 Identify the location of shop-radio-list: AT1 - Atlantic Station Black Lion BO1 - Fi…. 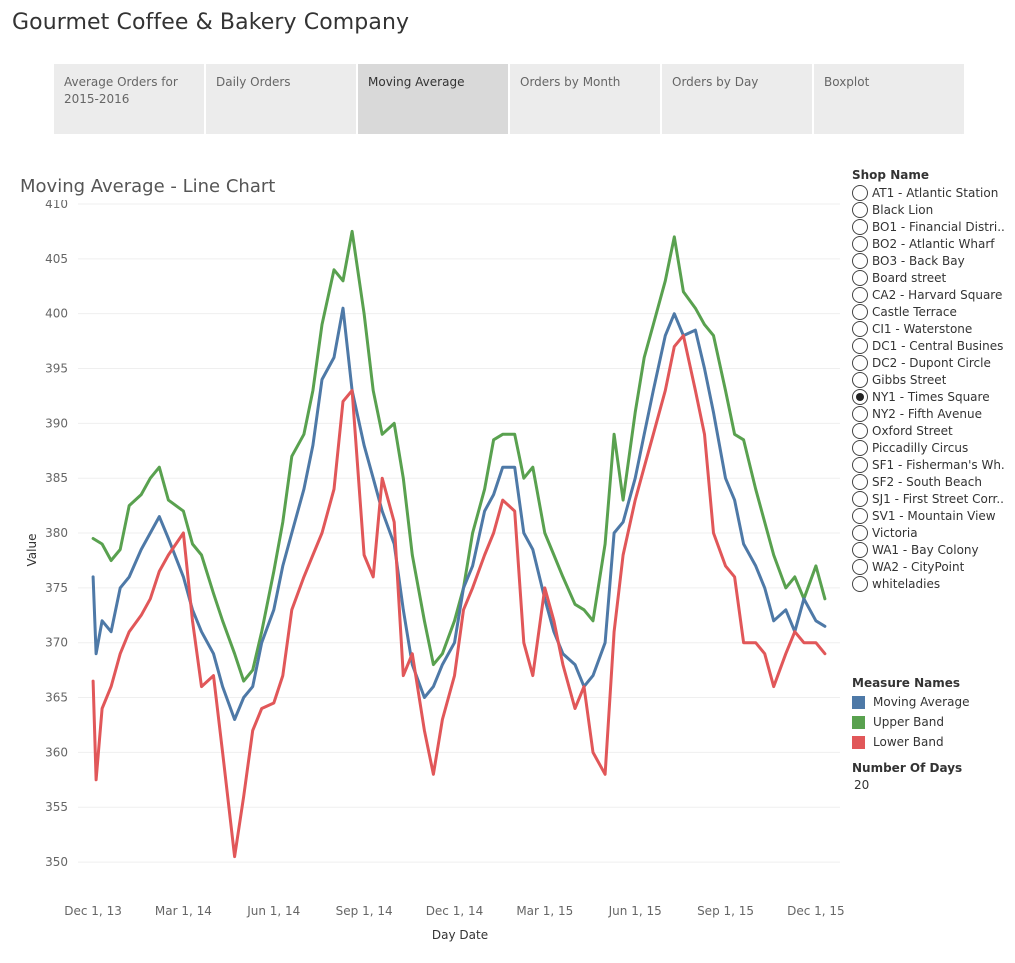
(928, 388).